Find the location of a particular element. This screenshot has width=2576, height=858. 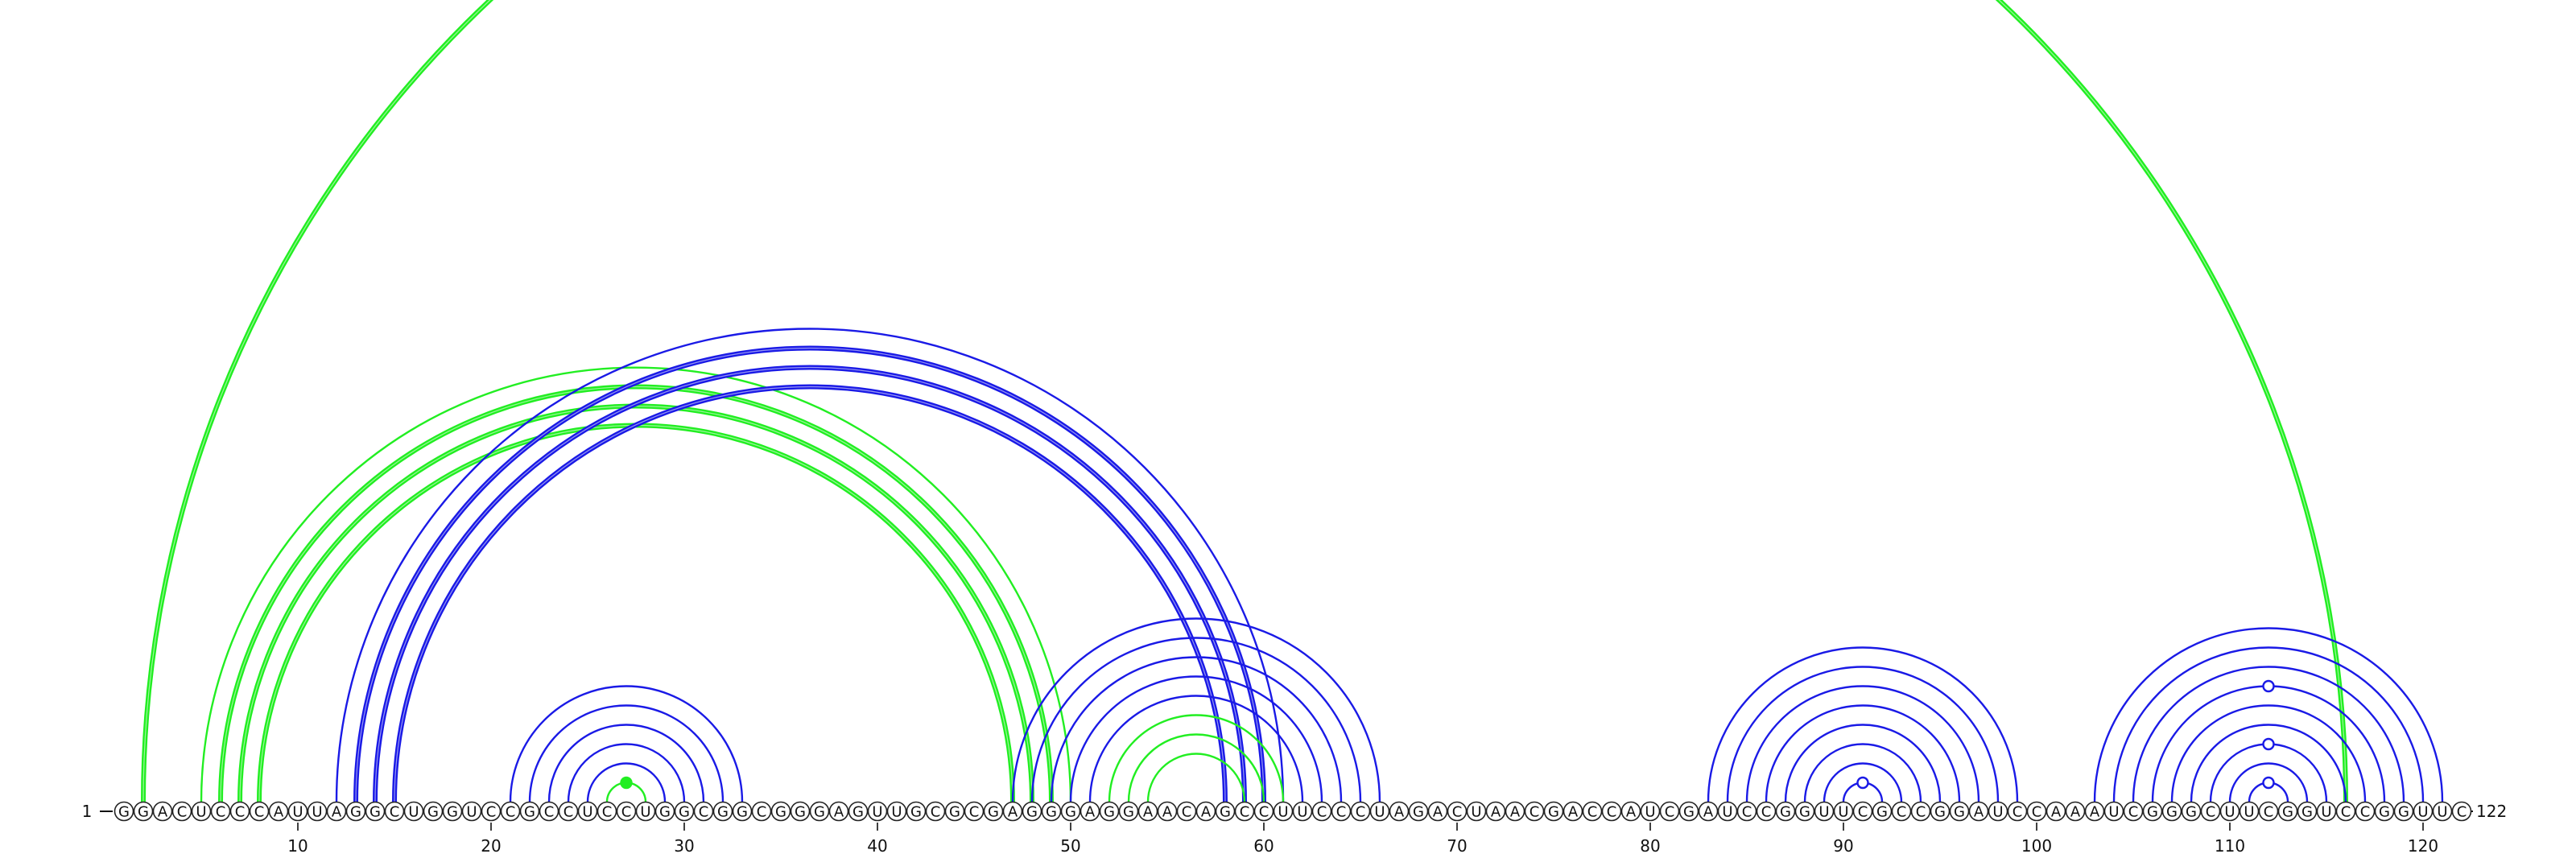

pair-markers is located at coordinates (1447, 735).